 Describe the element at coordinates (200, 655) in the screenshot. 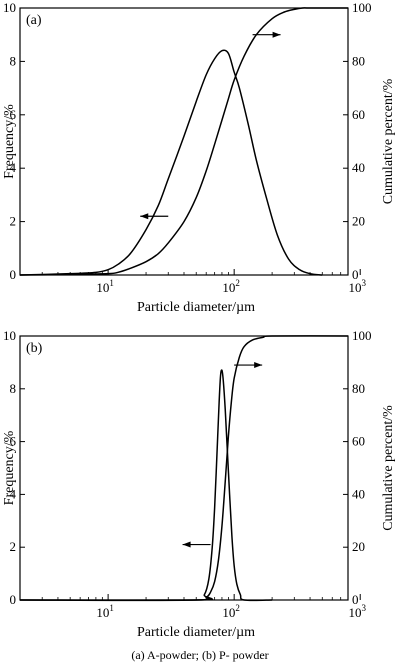

I see `figure-caption: (a) A-powder; (b) P- powder` at that location.